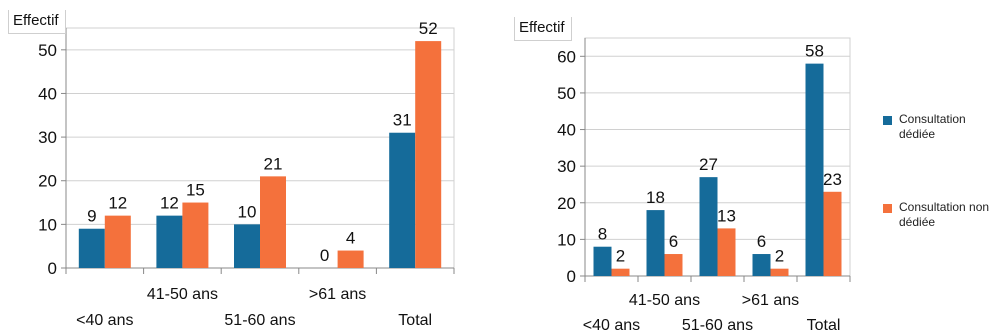 The height and width of the screenshot is (335, 997). I want to click on data-label: 15, so click(195, 190).